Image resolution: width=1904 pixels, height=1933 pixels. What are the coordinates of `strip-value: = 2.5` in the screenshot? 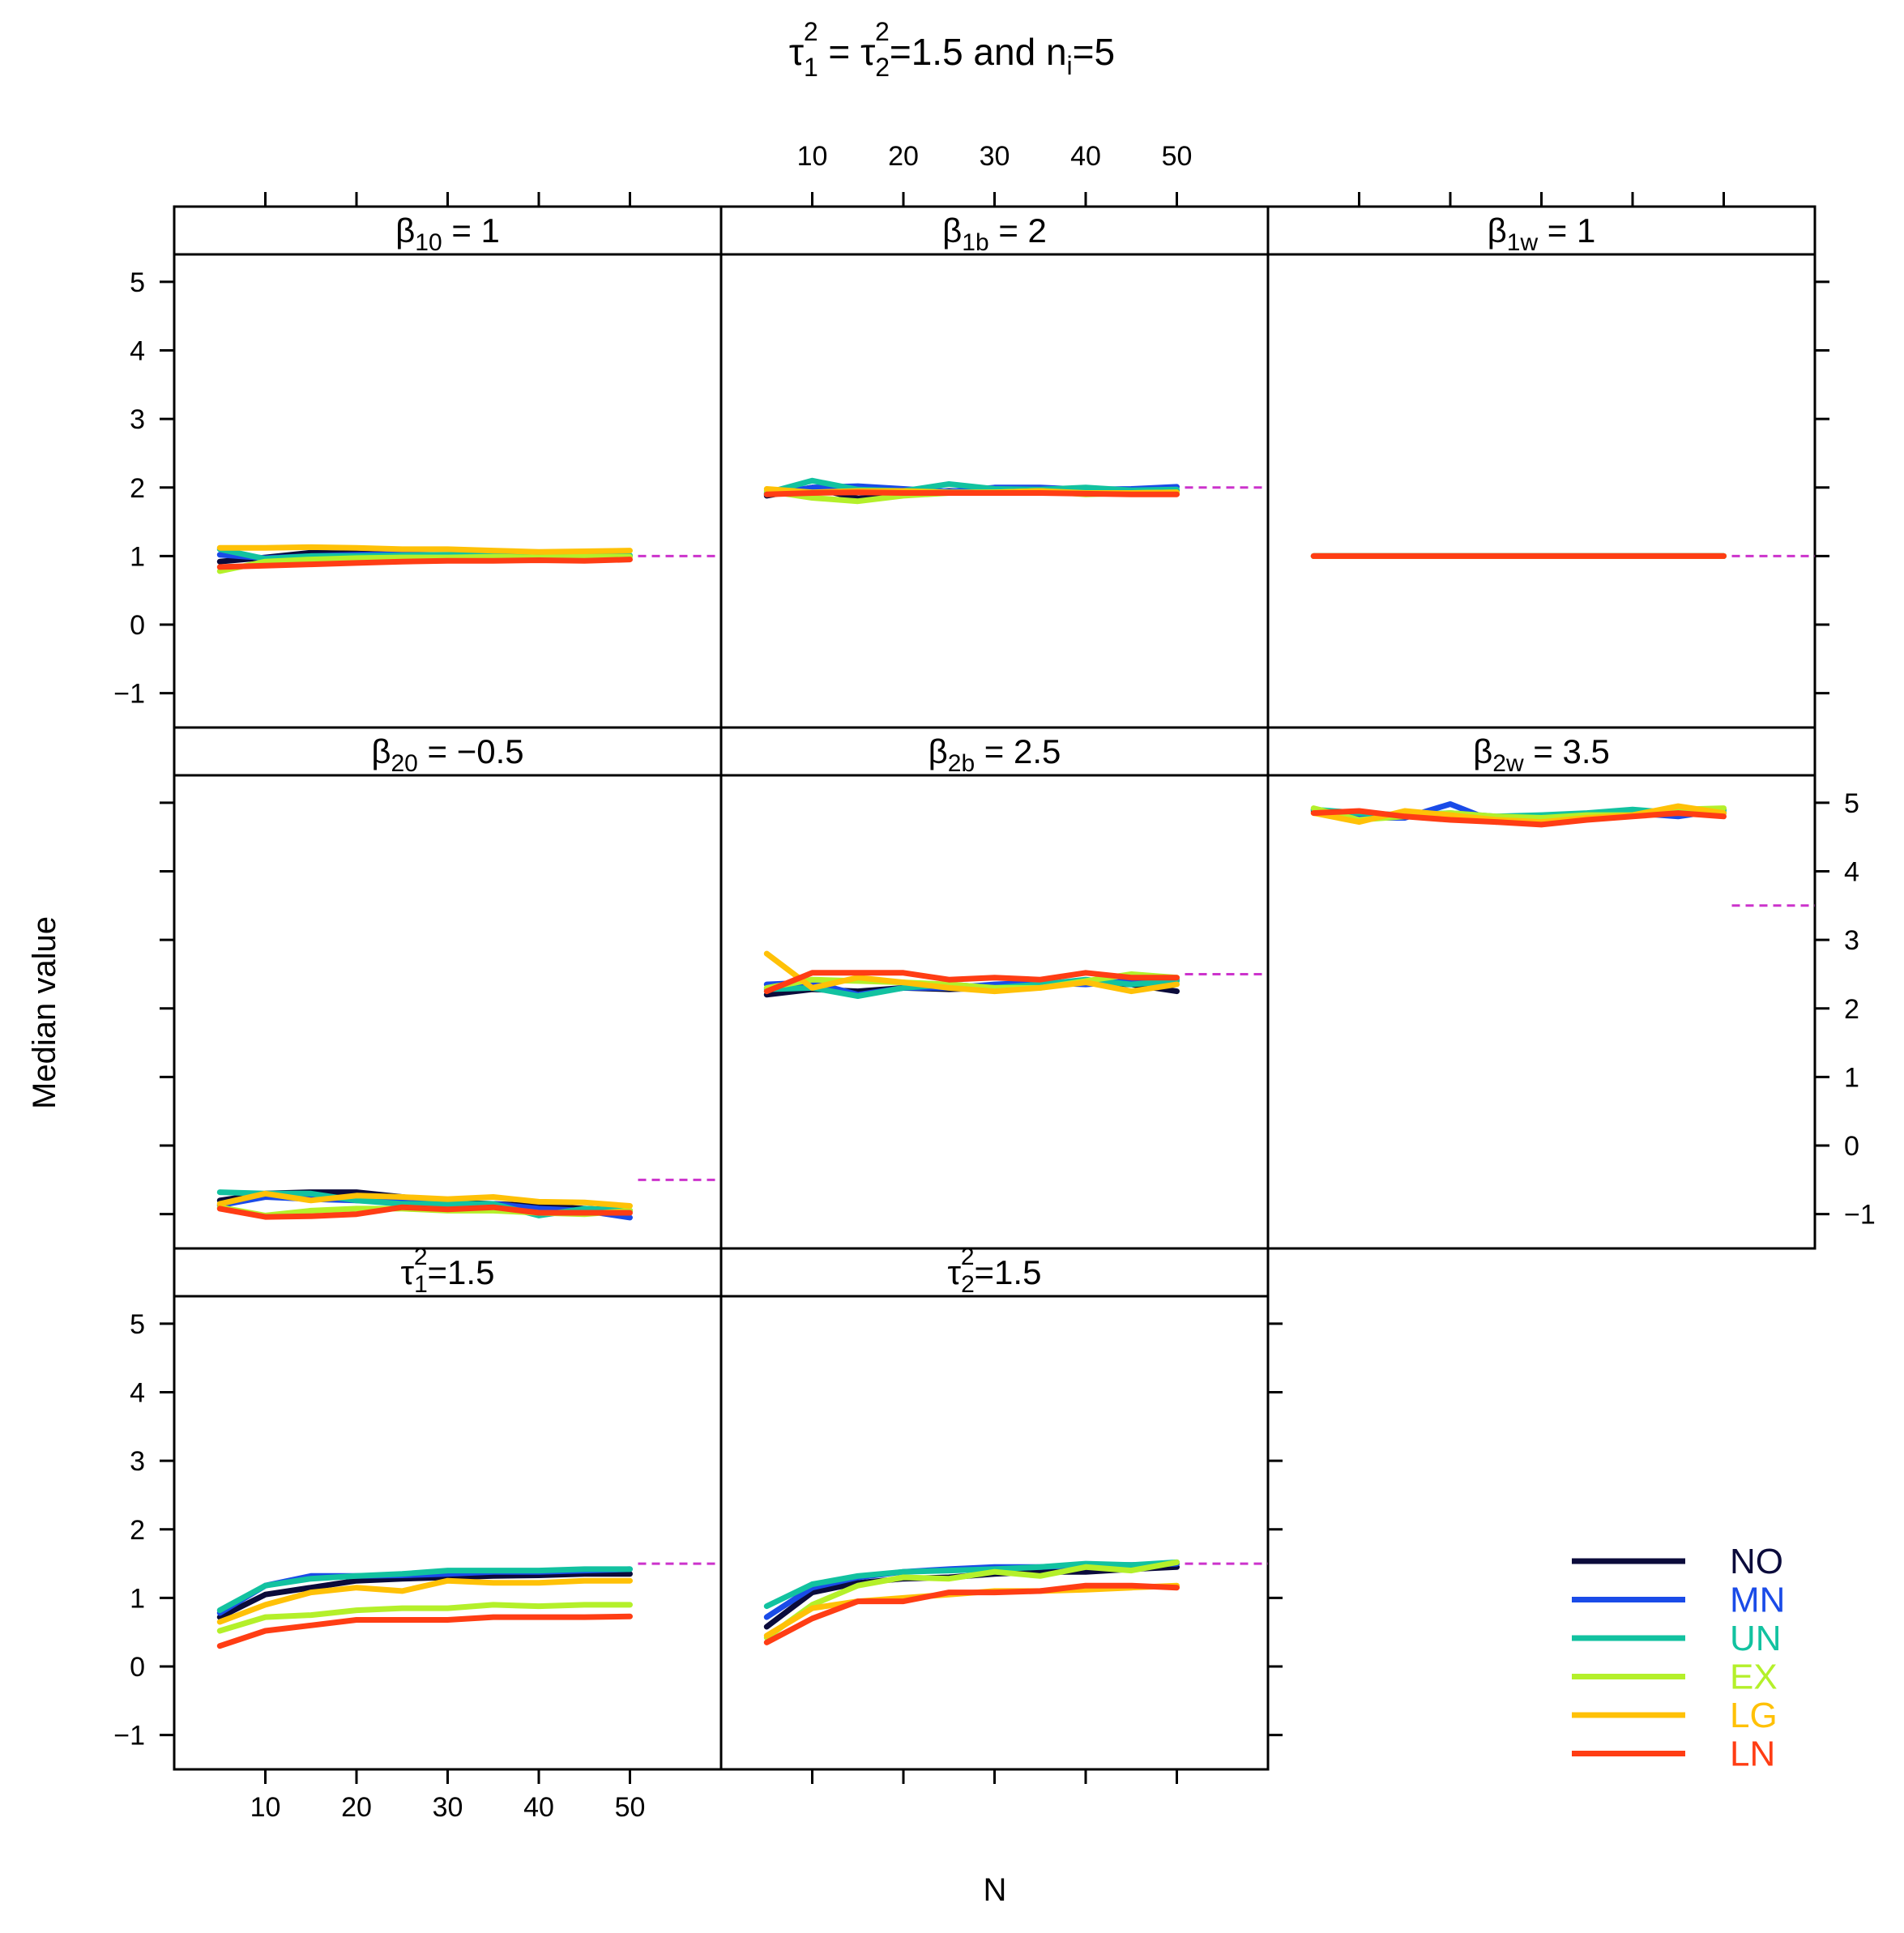 It's located at (1018, 751).